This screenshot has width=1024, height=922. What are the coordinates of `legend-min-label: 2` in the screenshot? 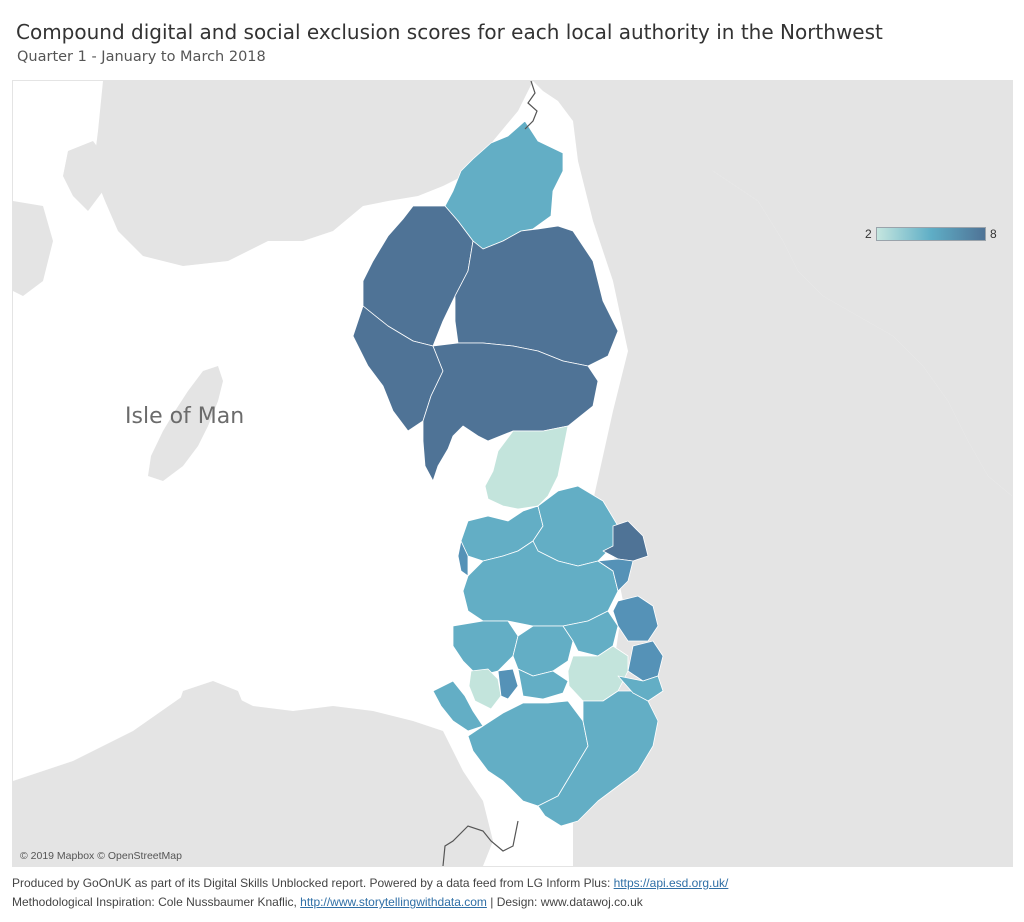 It's located at (868, 234).